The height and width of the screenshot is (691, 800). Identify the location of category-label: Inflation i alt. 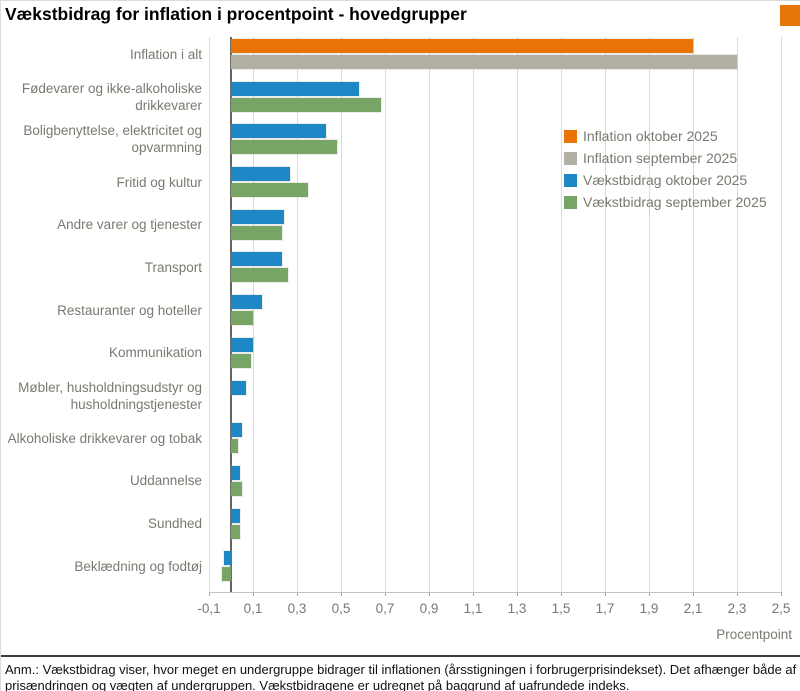
(165, 54).